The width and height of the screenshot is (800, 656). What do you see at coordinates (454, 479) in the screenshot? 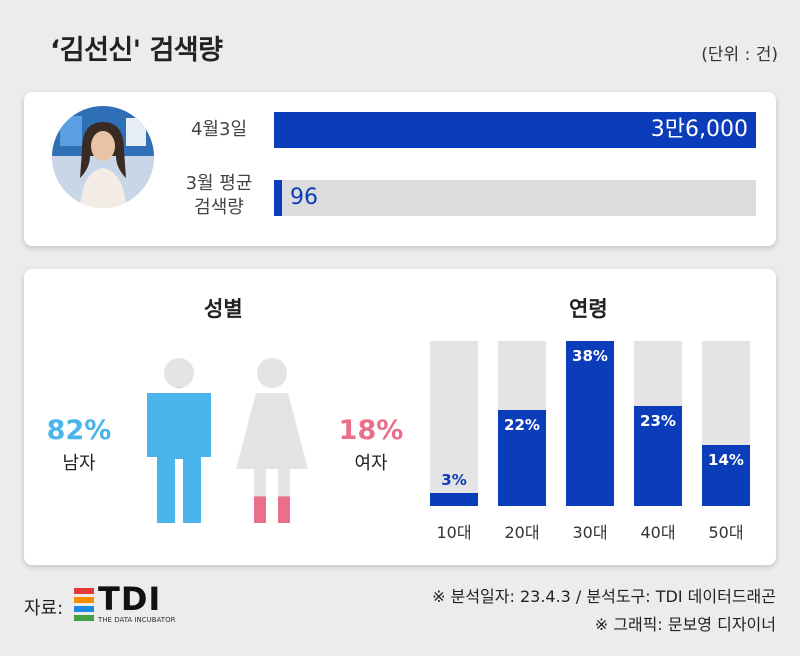
I see `age-value-label: 3%` at bounding box center [454, 479].